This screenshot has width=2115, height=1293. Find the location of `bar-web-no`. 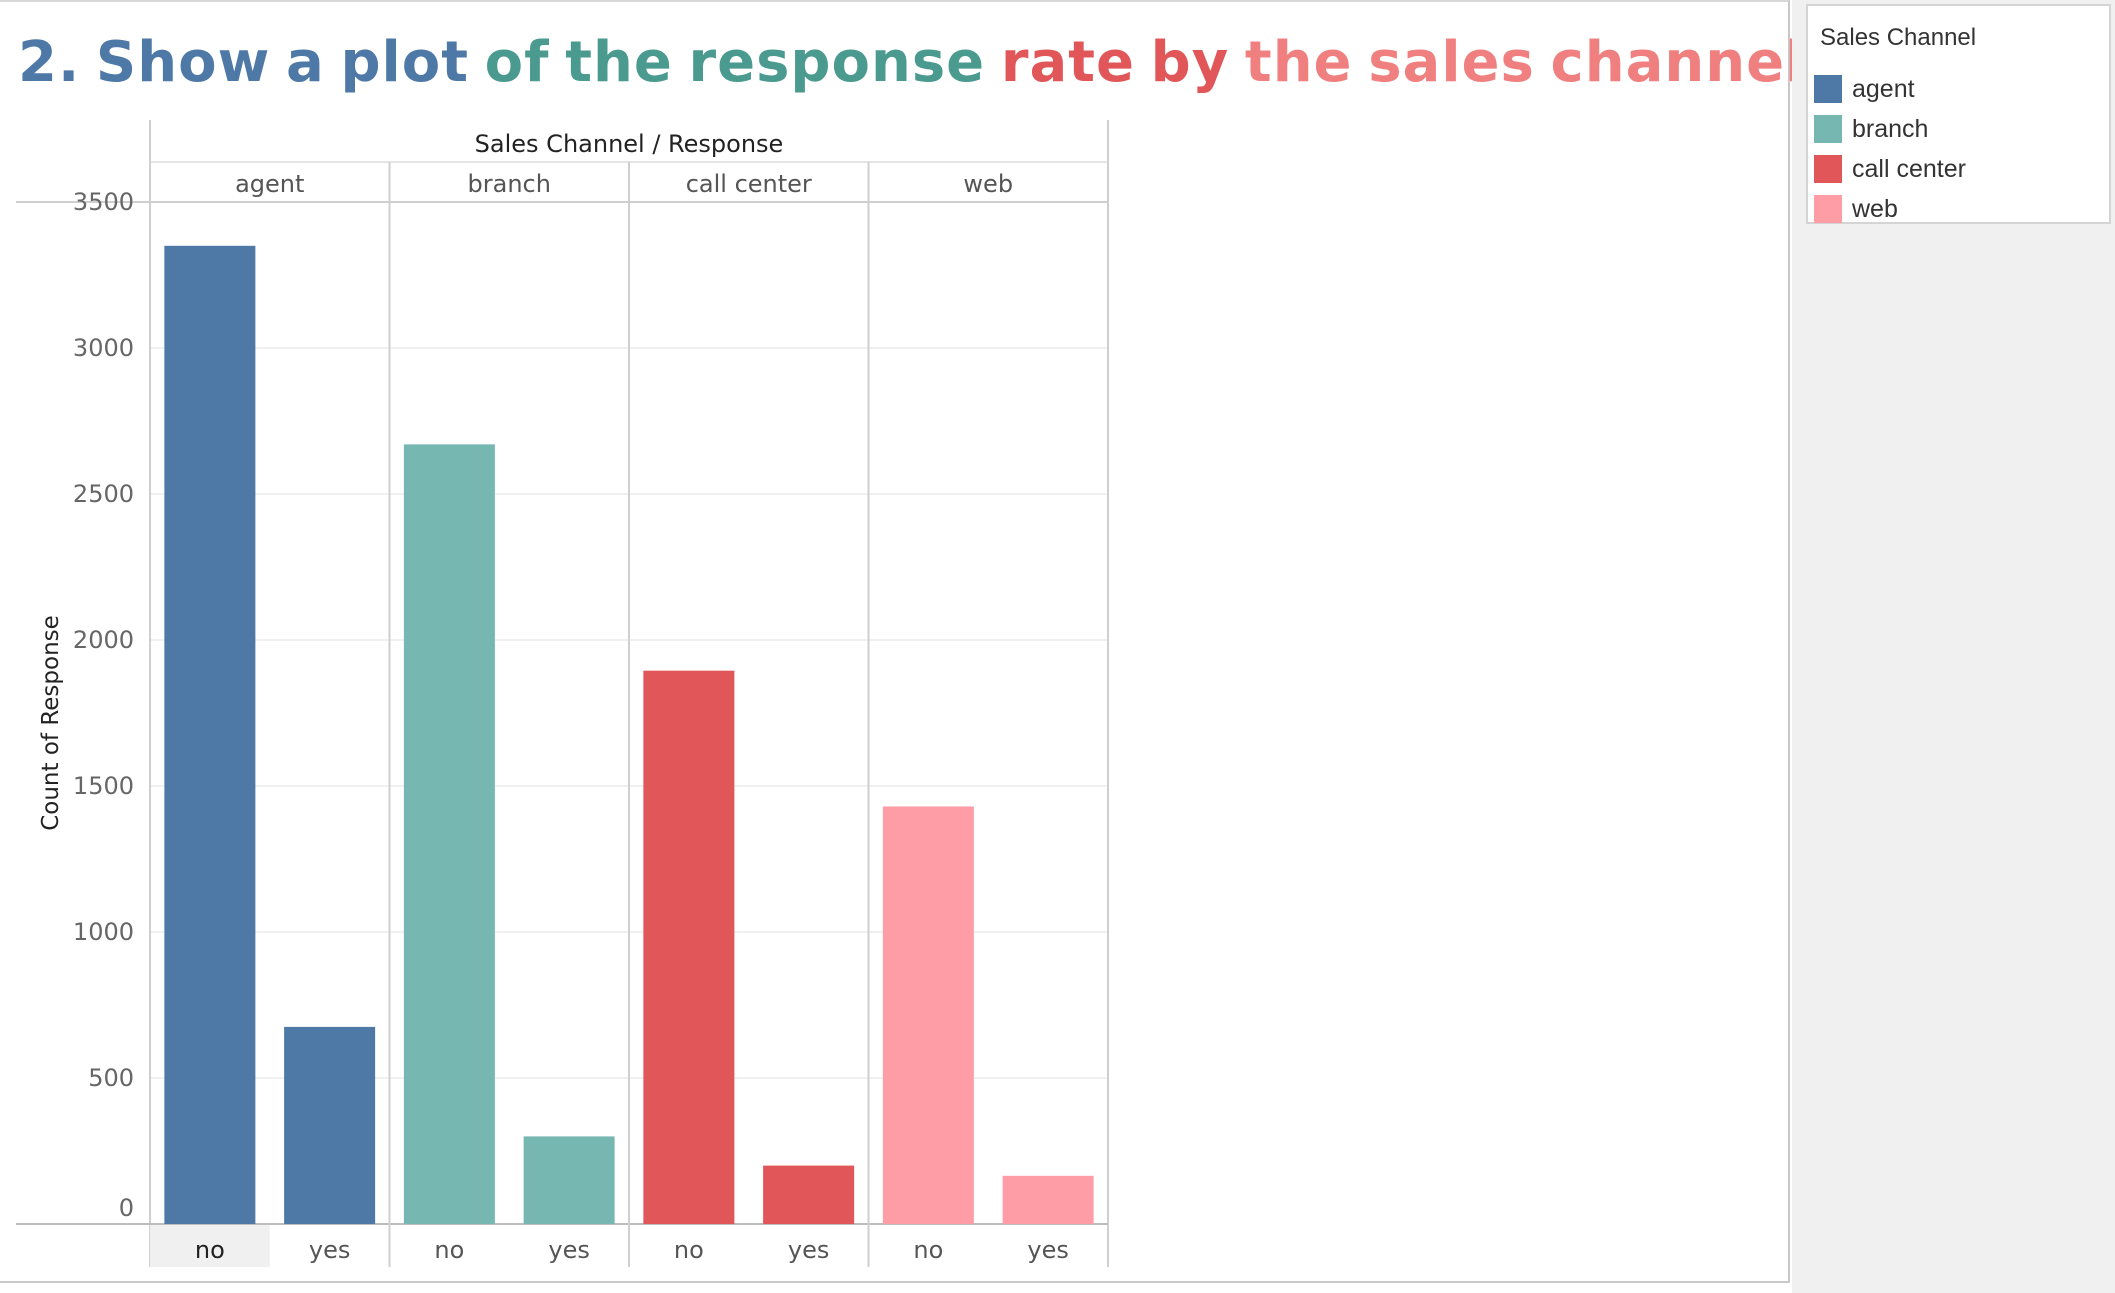

bar-web-no is located at coordinates (928, 1015).